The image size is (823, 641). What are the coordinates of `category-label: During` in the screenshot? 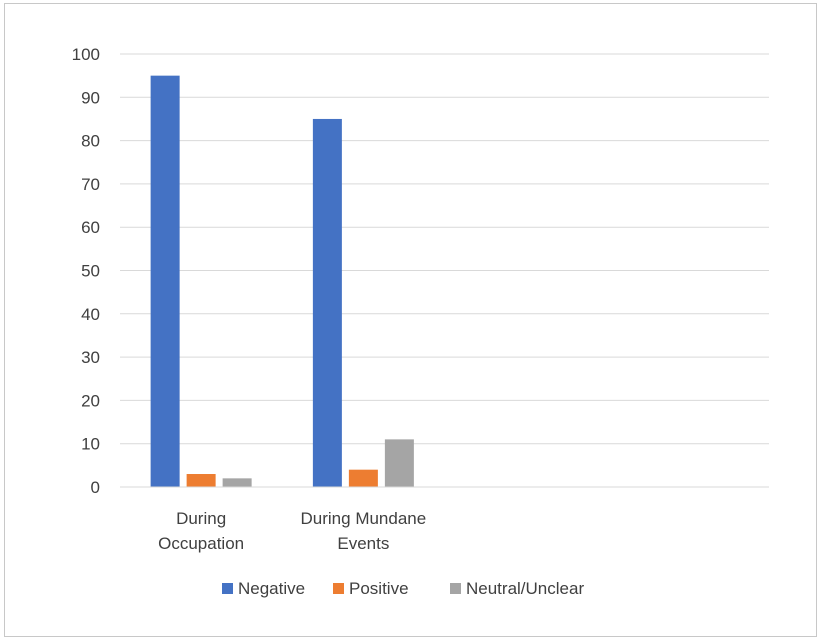 It's located at (201, 518).